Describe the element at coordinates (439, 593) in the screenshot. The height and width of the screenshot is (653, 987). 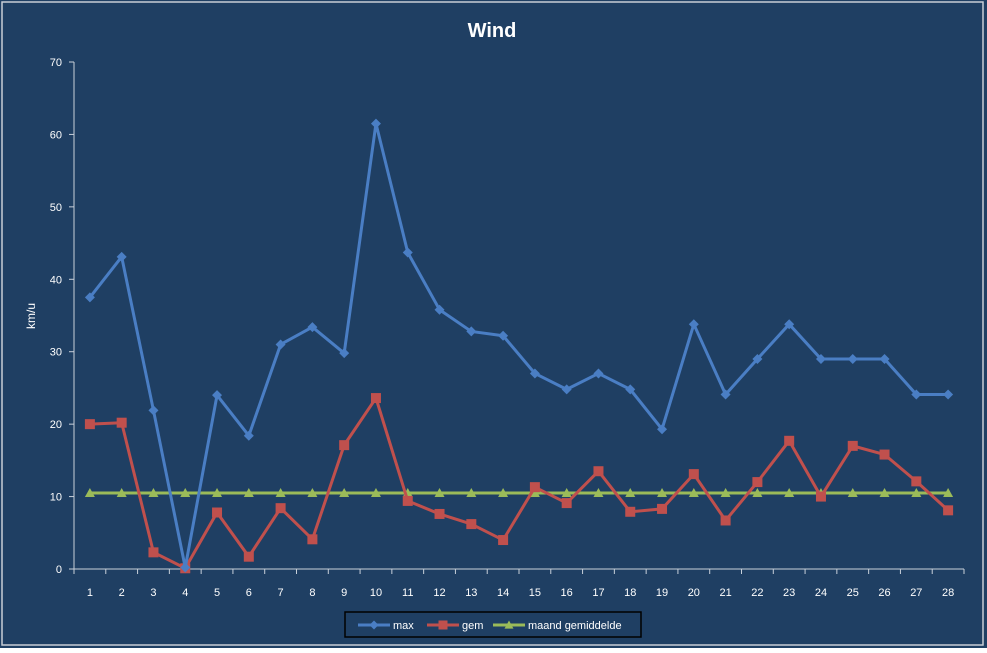
I see `x-tick-label: 12` at that location.